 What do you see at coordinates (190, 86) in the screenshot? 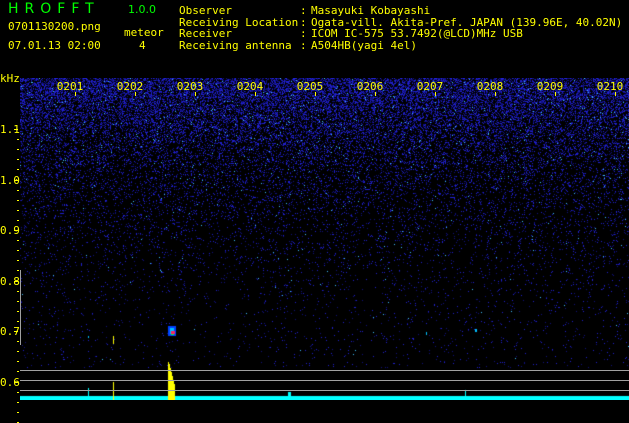
I see `time-label: 0203` at bounding box center [190, 86].